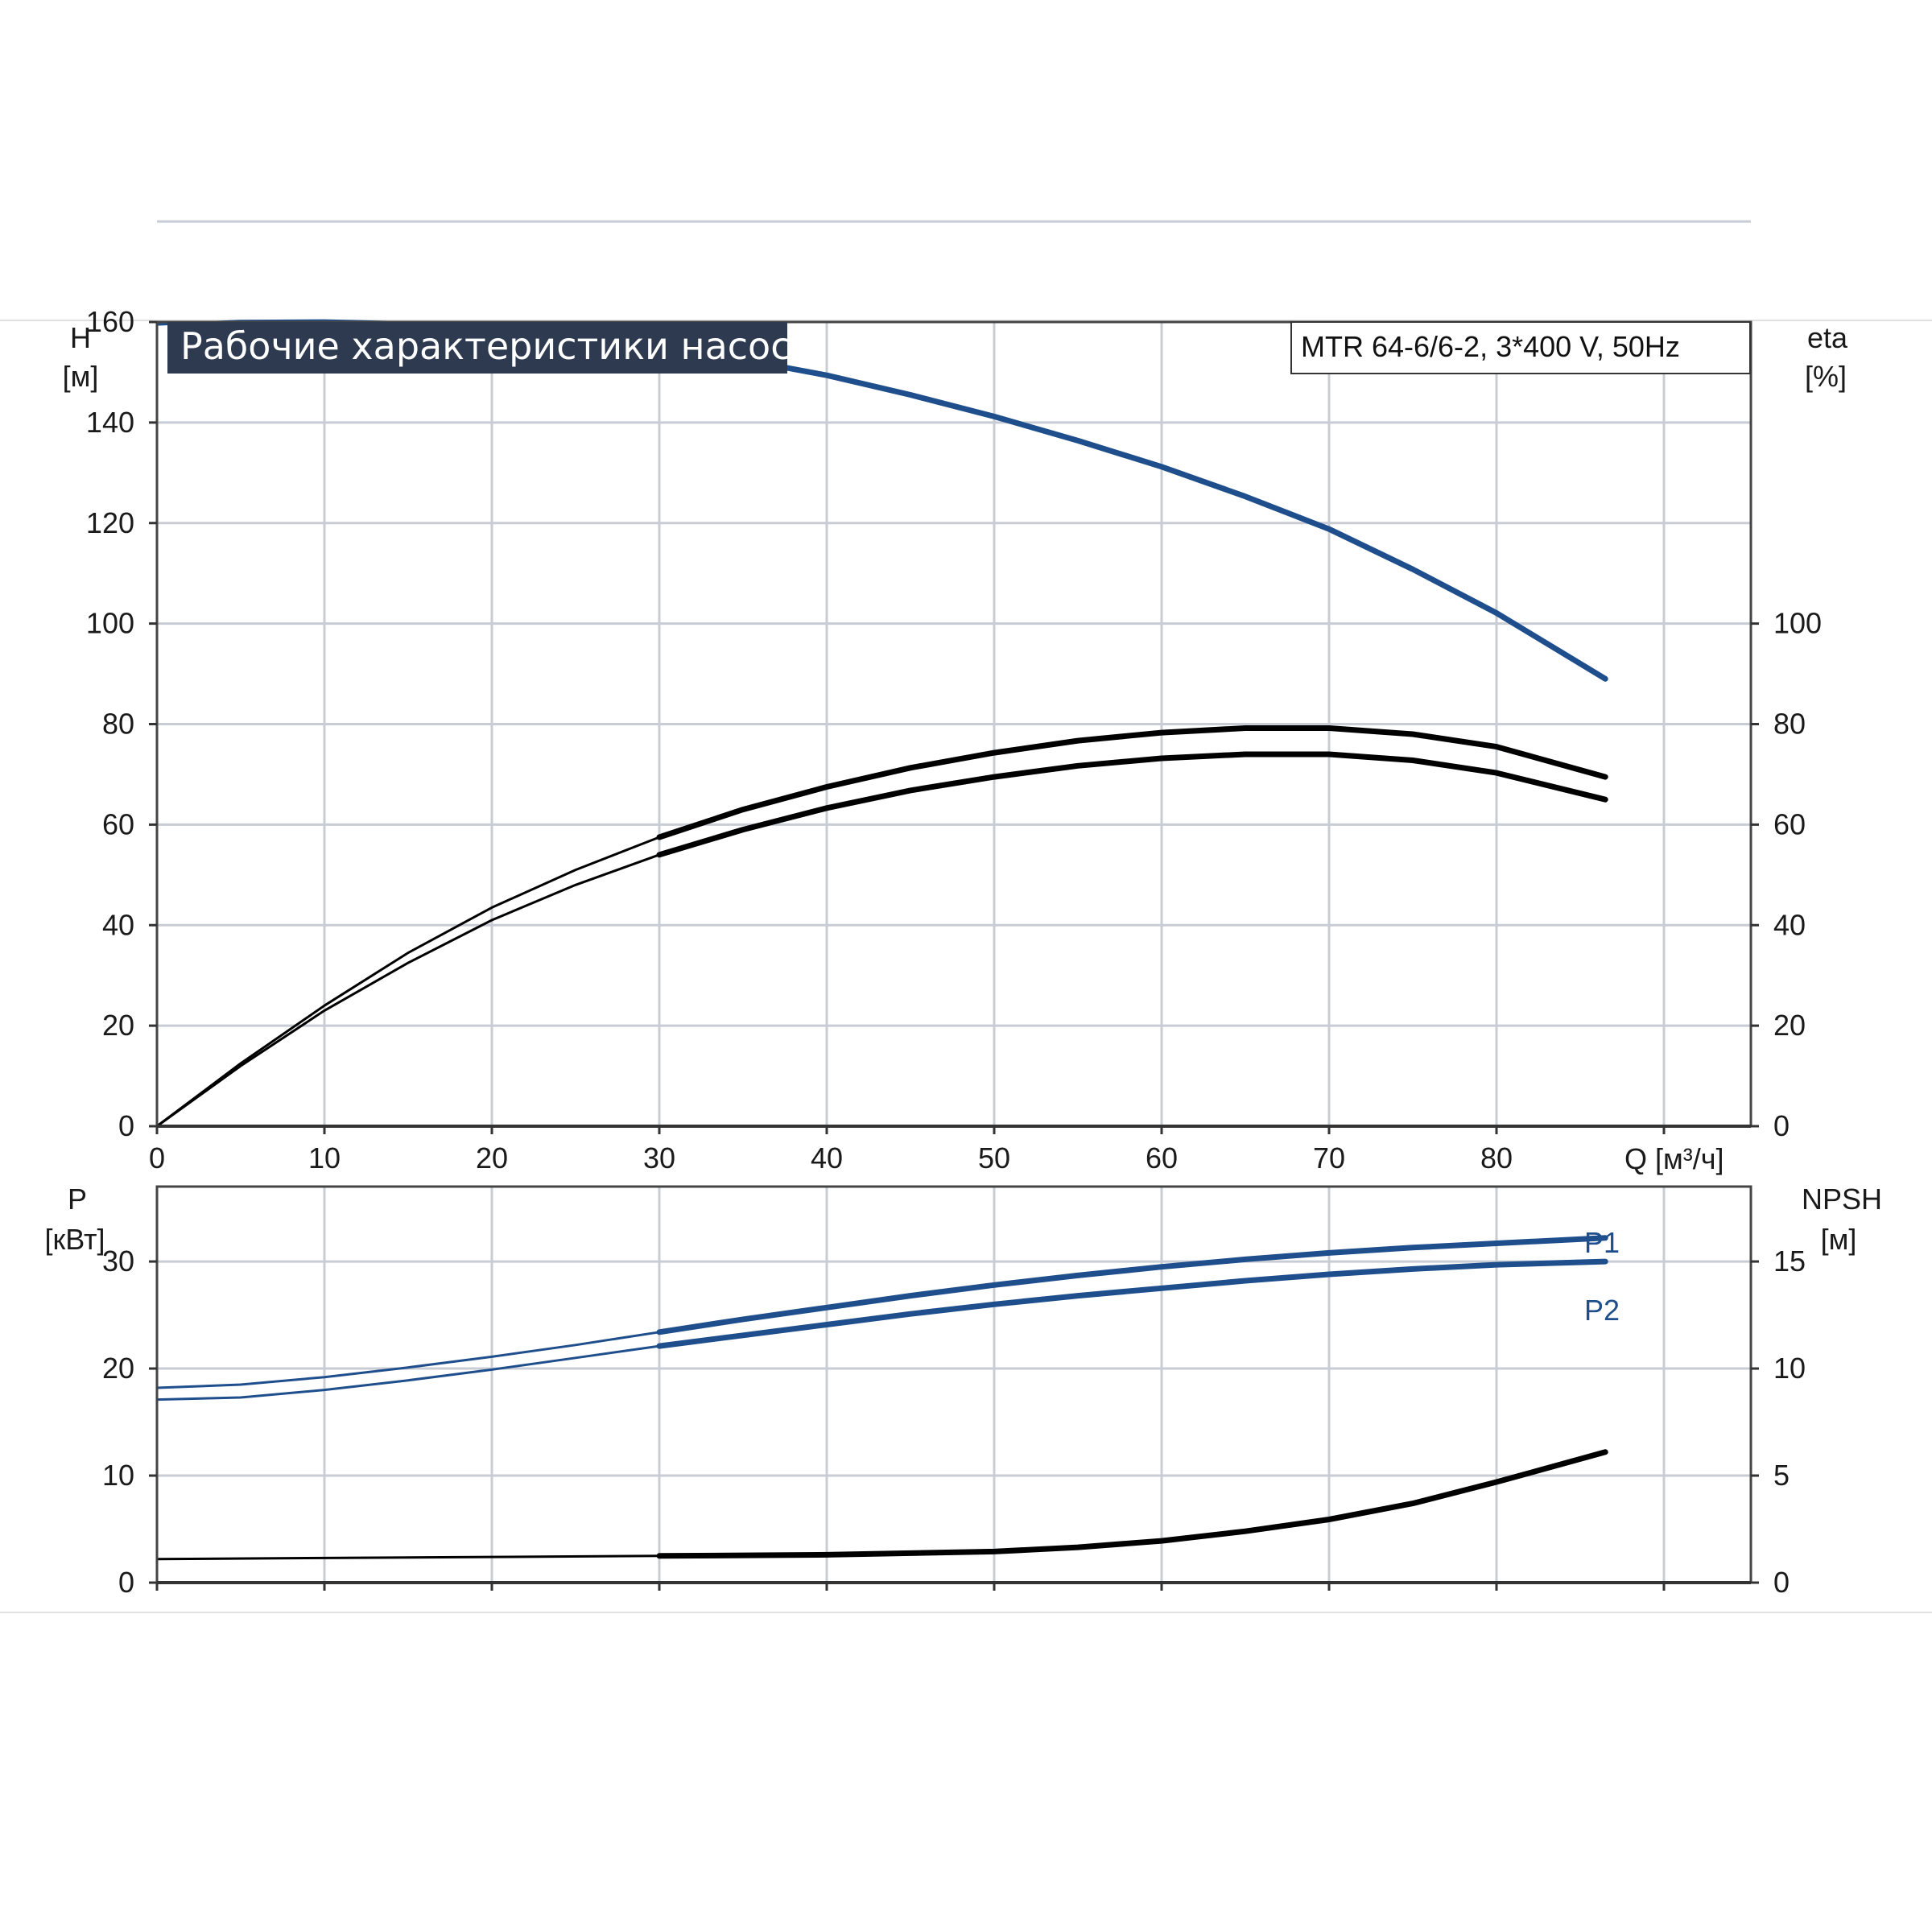  What do you see at coordinates (81, 376) in the screenshot?
I see `h-axis-unit: [м]` at bounding box center [81, 376].